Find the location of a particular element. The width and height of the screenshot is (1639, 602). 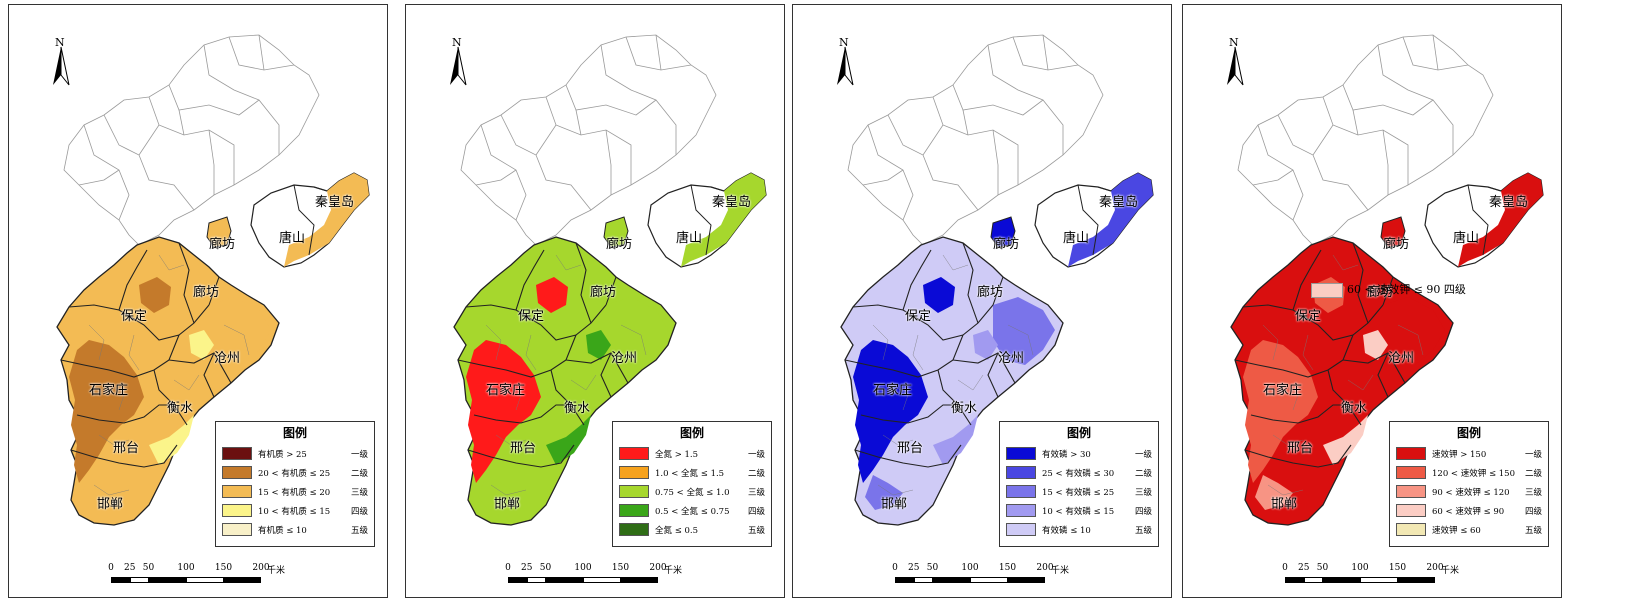

legend-label: 1.0 < 全氮 ≤ 1.5 is located at coordinates (690, 473).